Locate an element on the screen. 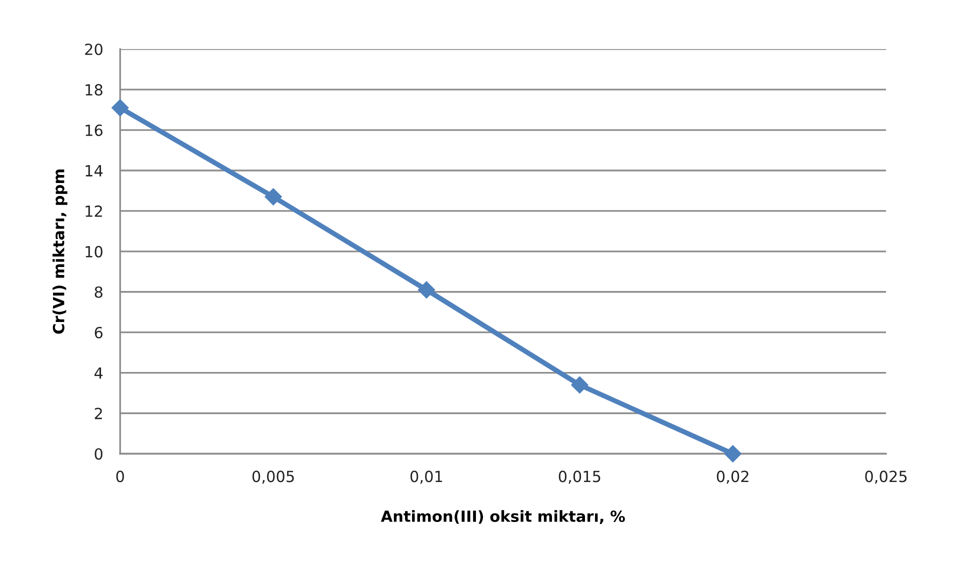 Image resolution: width=961 pixels, height=578 pixels. x-tick-label: 0,01 is located at coordinates (426, 477).